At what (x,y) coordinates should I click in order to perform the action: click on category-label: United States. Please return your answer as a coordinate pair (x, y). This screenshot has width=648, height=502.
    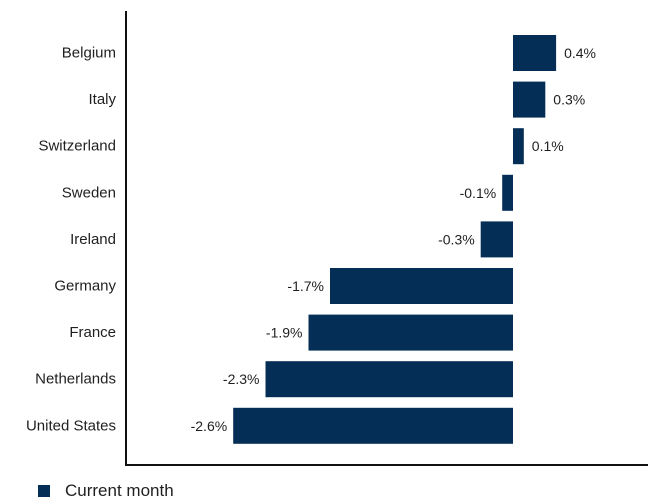
    Looking at the image, I should click on (71, 425).